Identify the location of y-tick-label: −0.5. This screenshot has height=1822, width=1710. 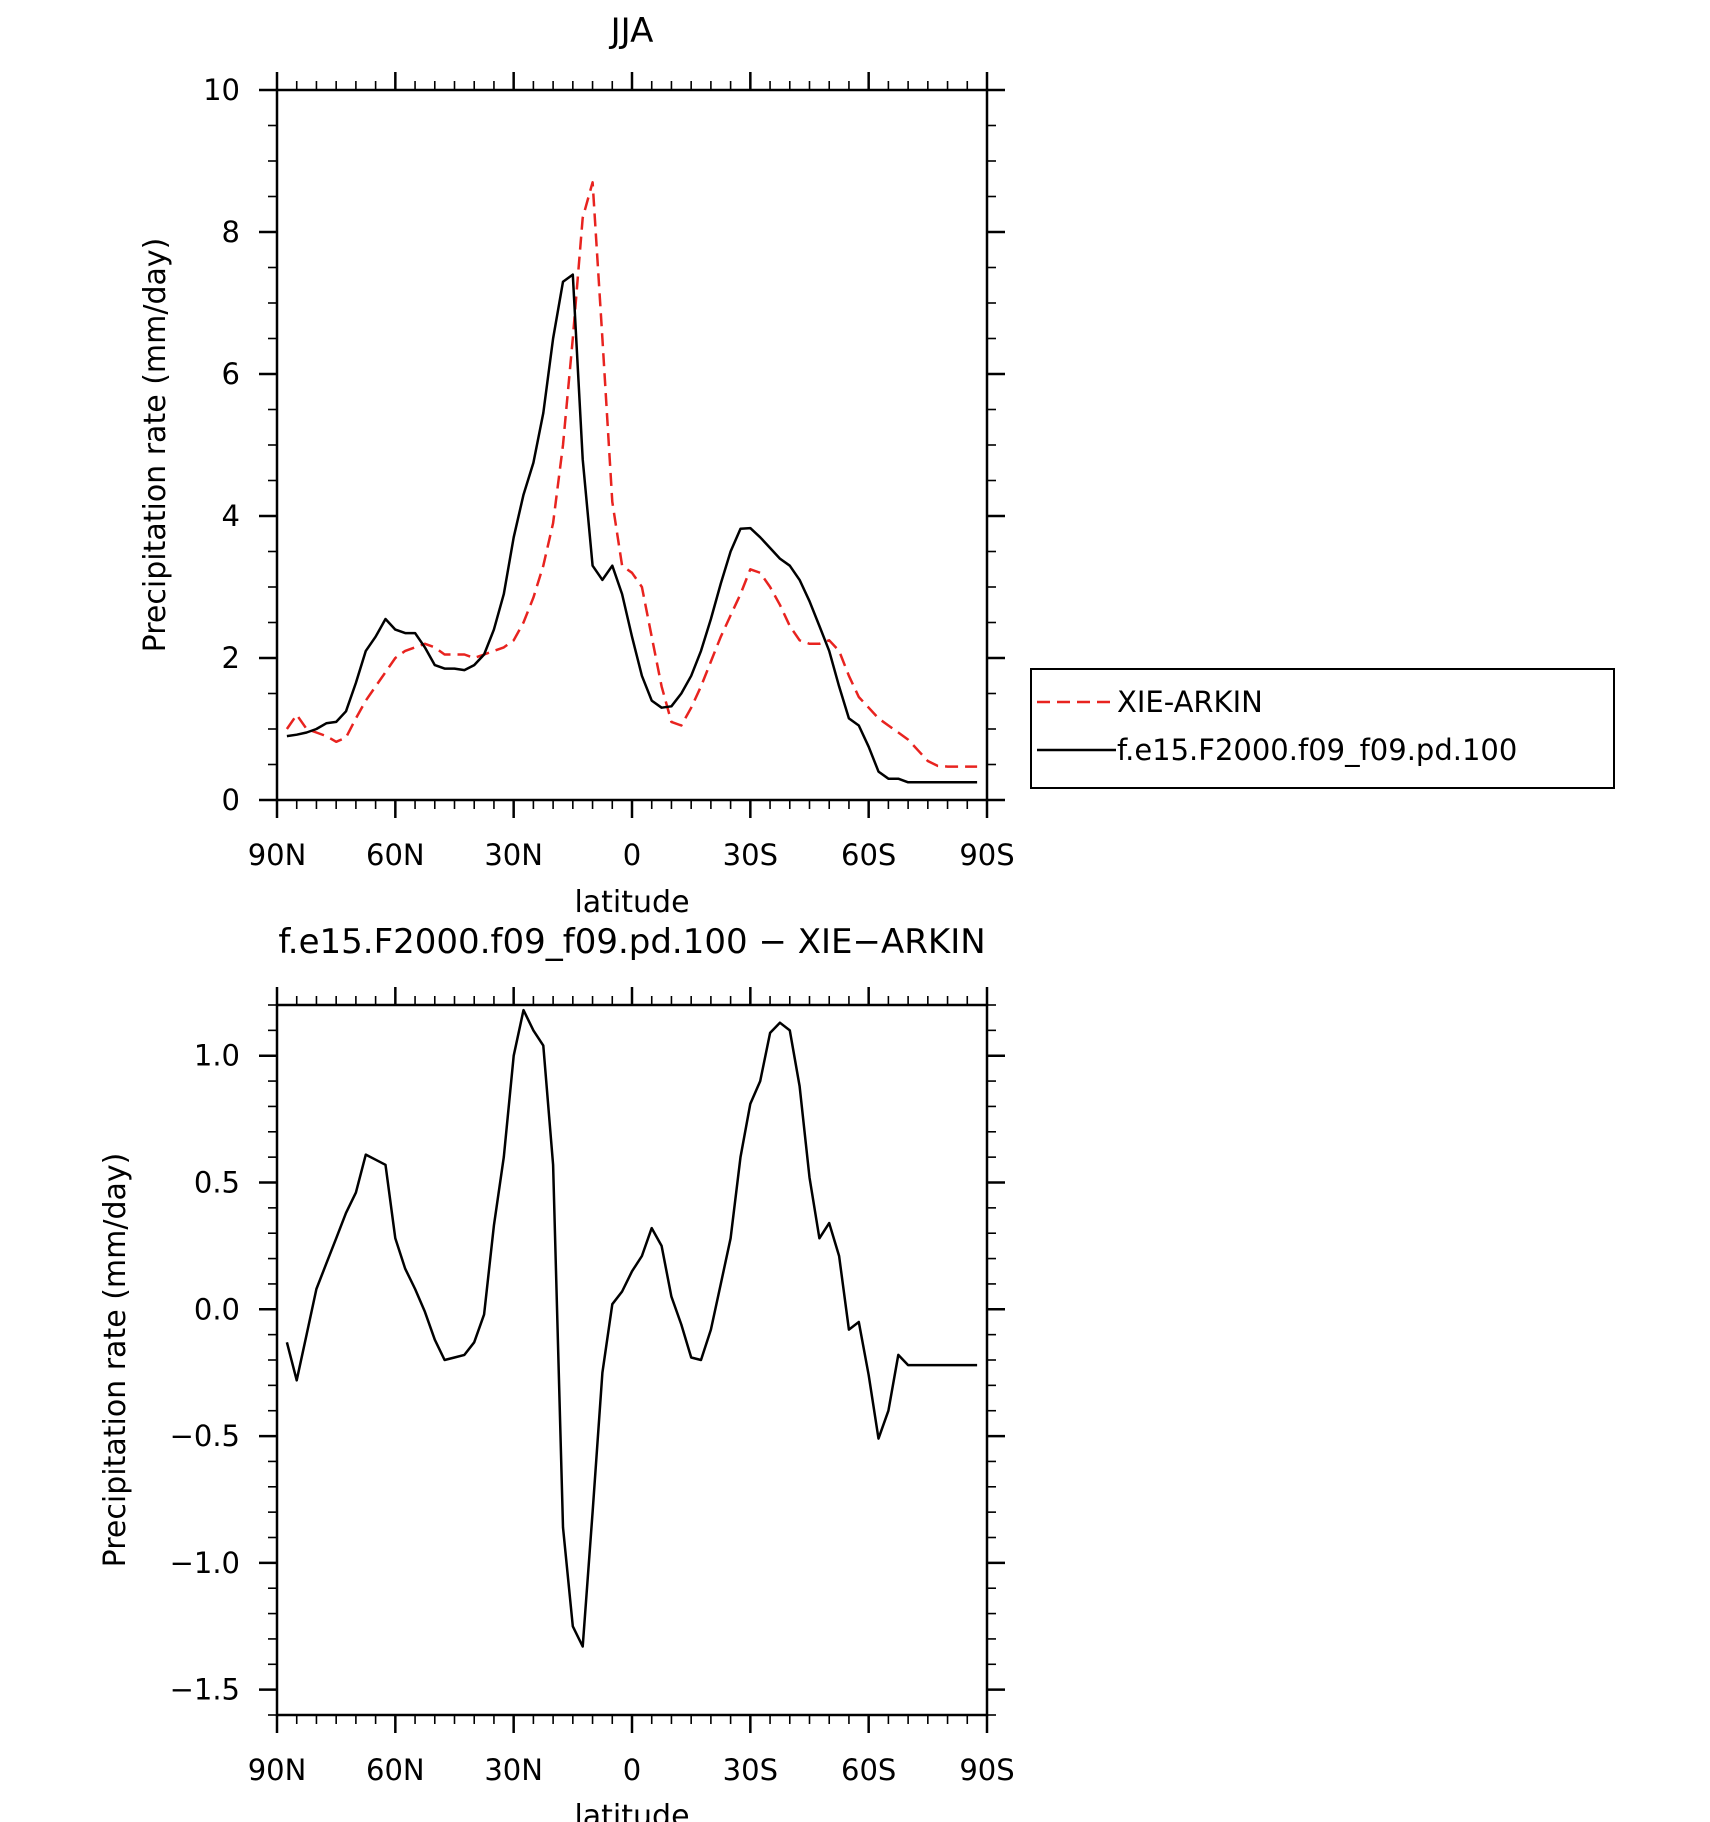
(205, 1436).